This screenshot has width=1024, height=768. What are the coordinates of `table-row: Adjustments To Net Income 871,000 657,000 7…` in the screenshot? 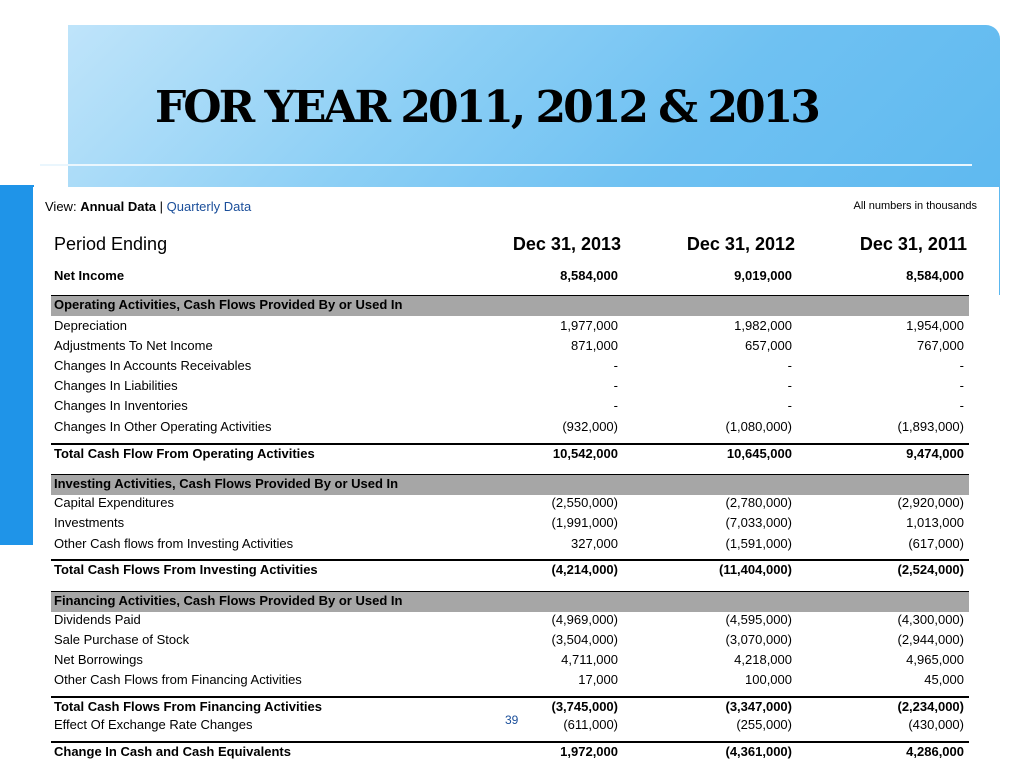 It's located at (510, 347).